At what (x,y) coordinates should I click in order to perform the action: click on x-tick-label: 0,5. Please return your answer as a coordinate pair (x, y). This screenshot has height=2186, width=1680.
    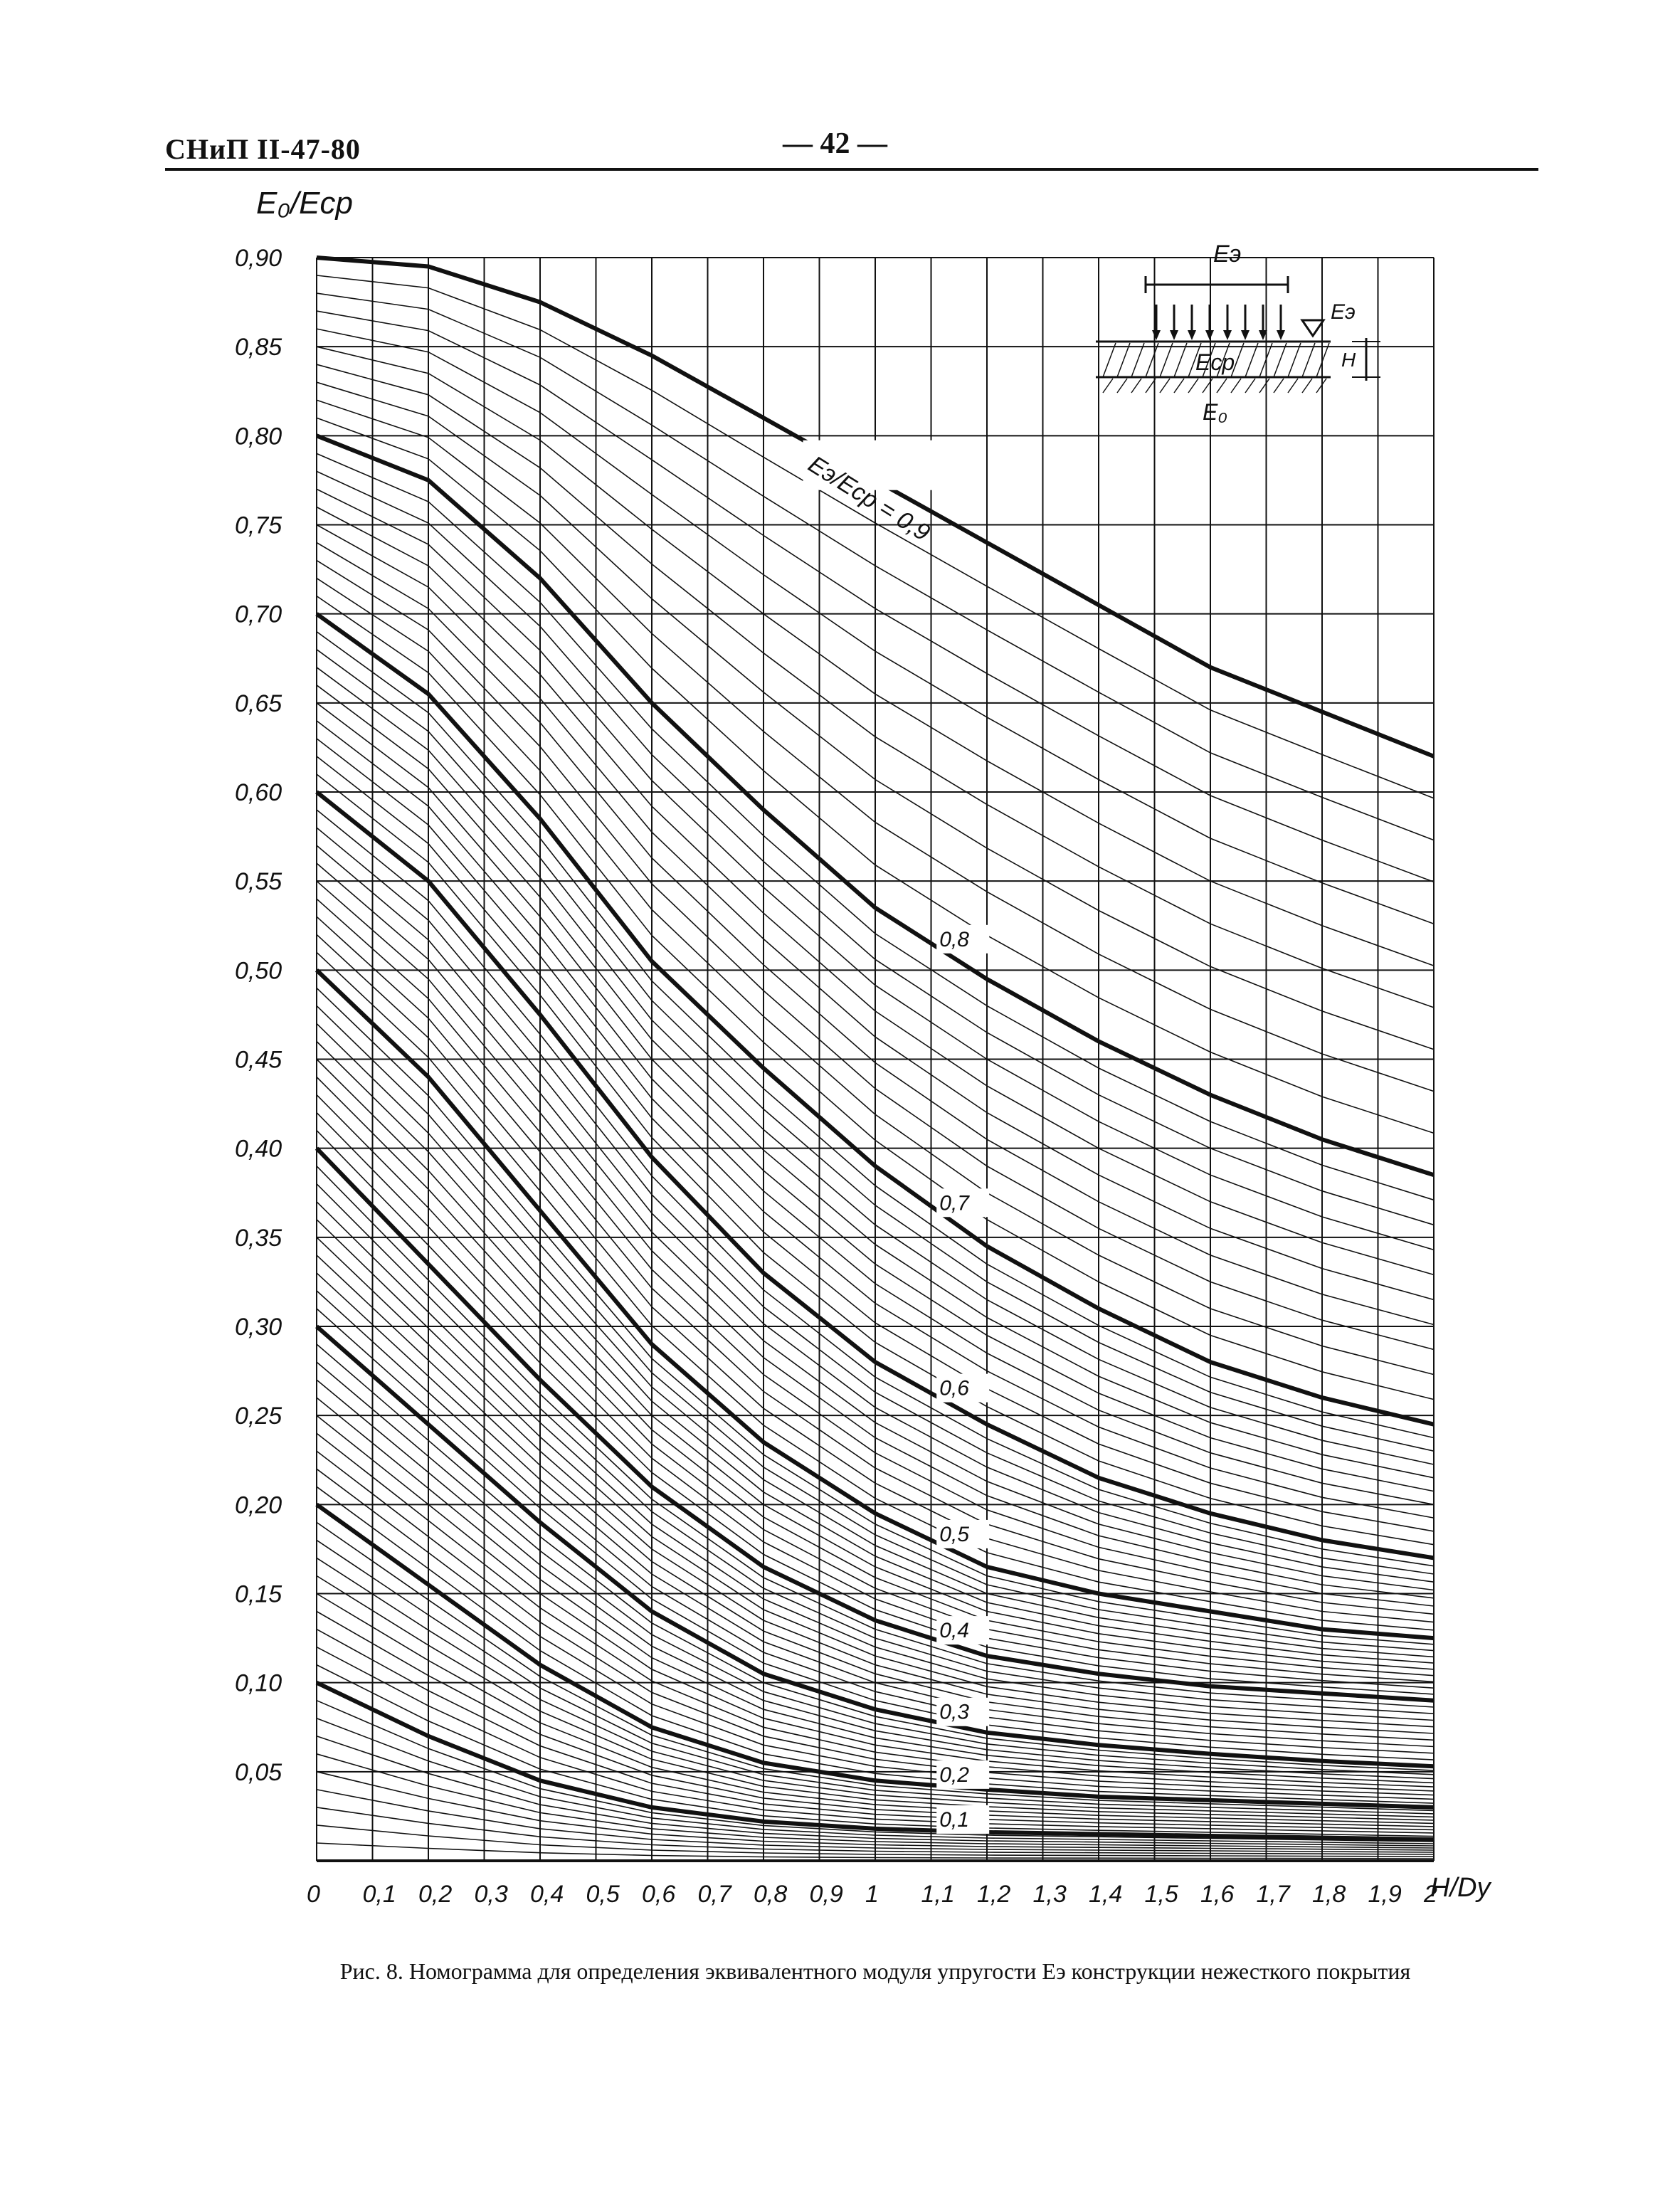
    Looking at the image, I should click on (603, 1894).